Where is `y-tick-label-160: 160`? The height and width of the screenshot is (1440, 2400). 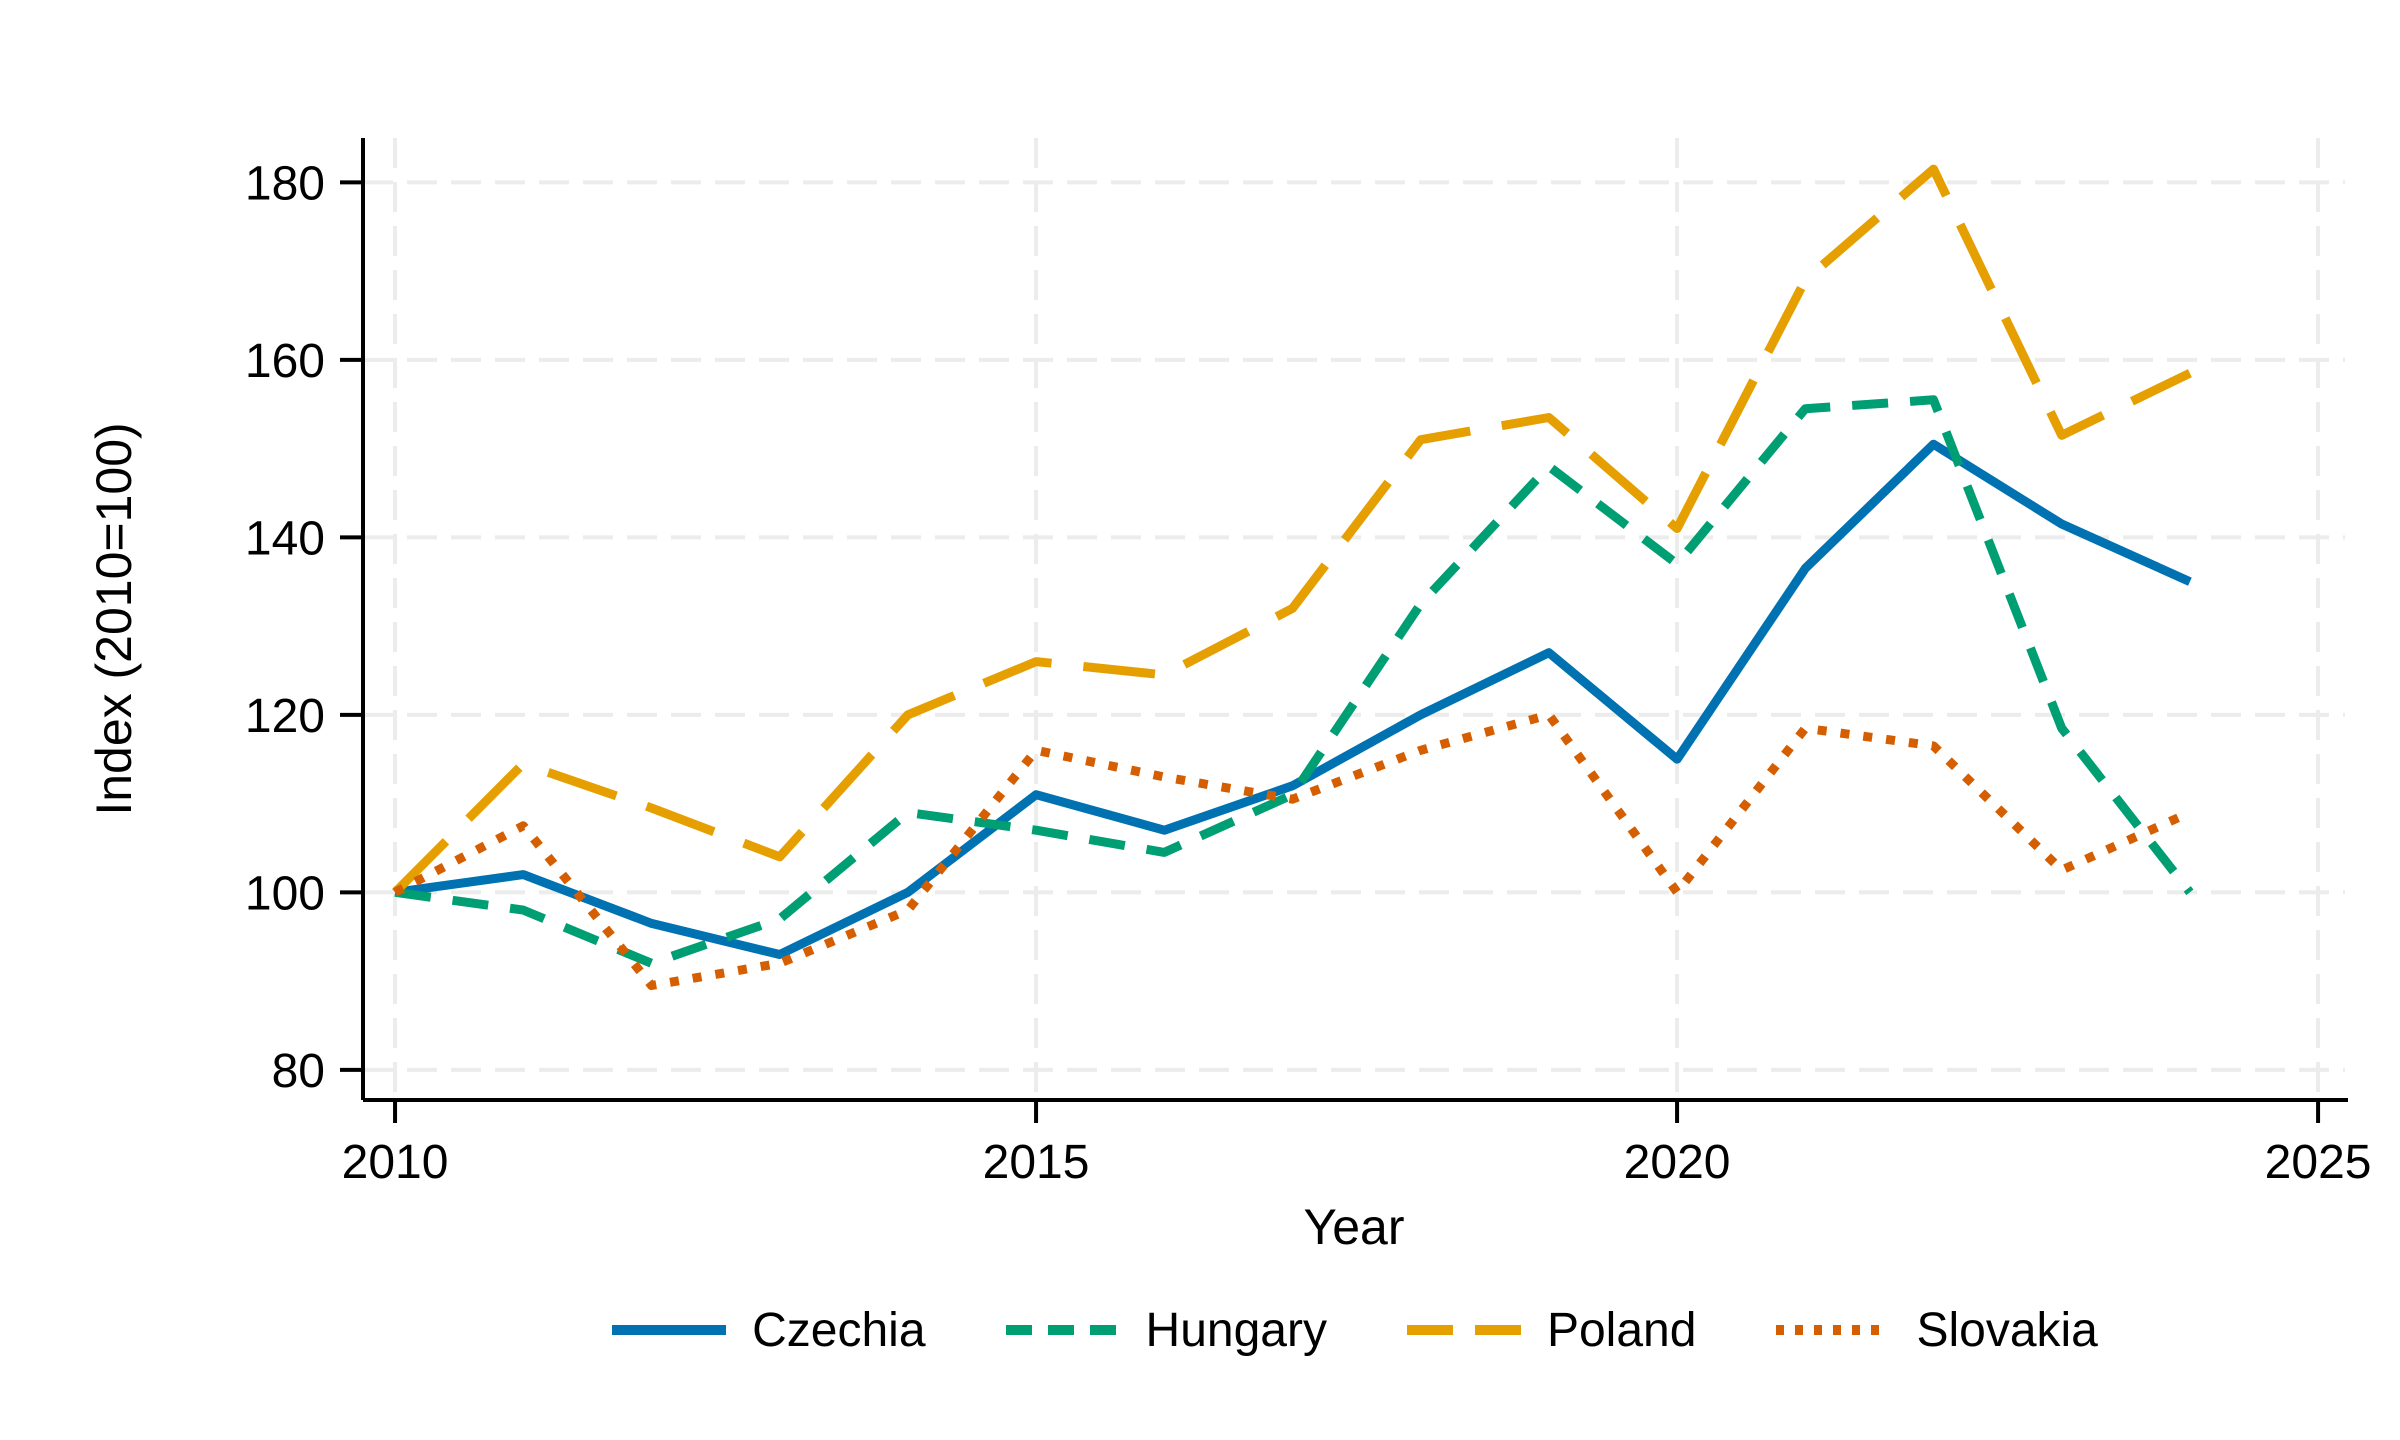 y-tick-label-160: 160 is located at coordinates (285, 361).